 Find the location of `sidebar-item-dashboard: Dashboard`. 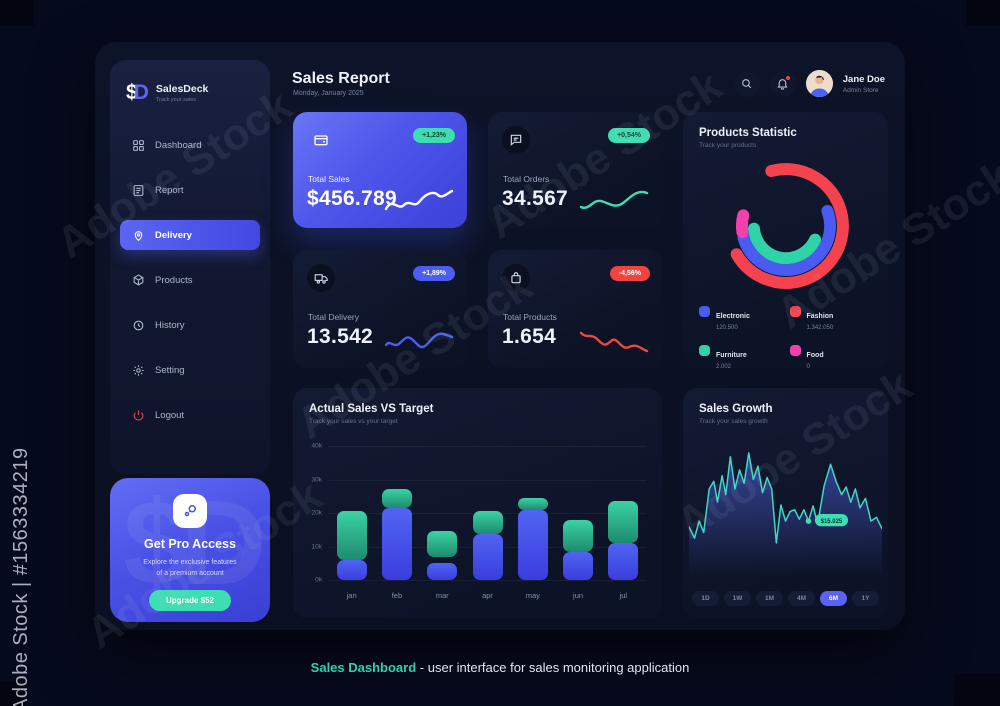

sidebar-item-dashboard: Dashboard is located at coordinates (190, 145).